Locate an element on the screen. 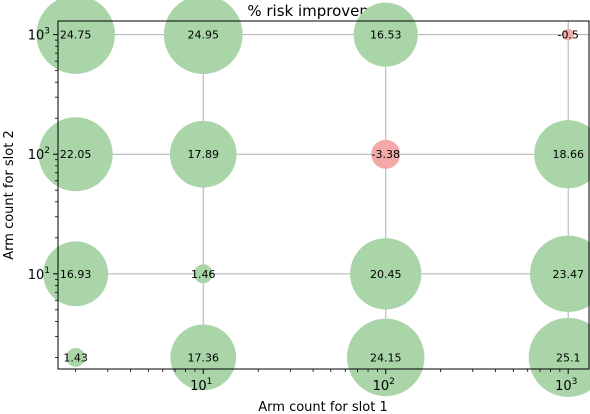 This screenshot has height=414, width=590. data-label: 17.36 is located at coordinates (203, 357).